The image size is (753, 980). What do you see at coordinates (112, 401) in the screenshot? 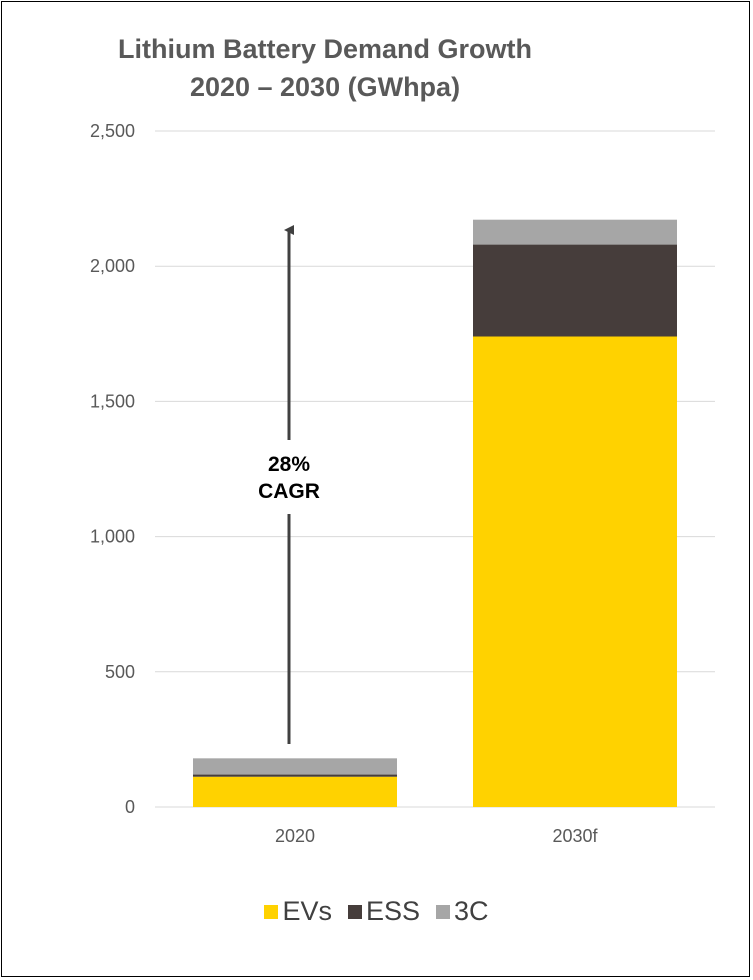
I see `y-tick-label: 1,500` at bounding box center [112, 401].